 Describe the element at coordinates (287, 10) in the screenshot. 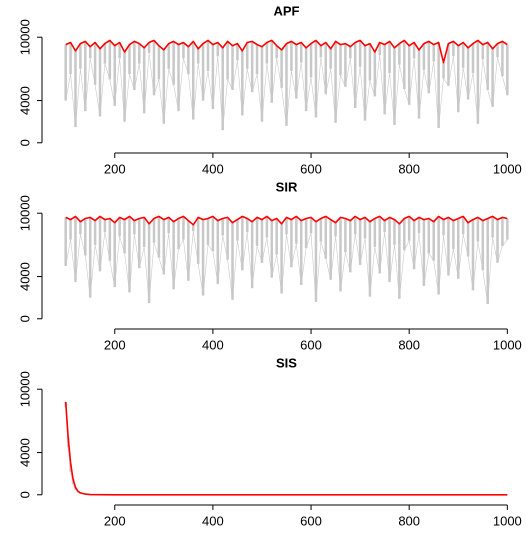

I see `panel-title: APF` at that location.